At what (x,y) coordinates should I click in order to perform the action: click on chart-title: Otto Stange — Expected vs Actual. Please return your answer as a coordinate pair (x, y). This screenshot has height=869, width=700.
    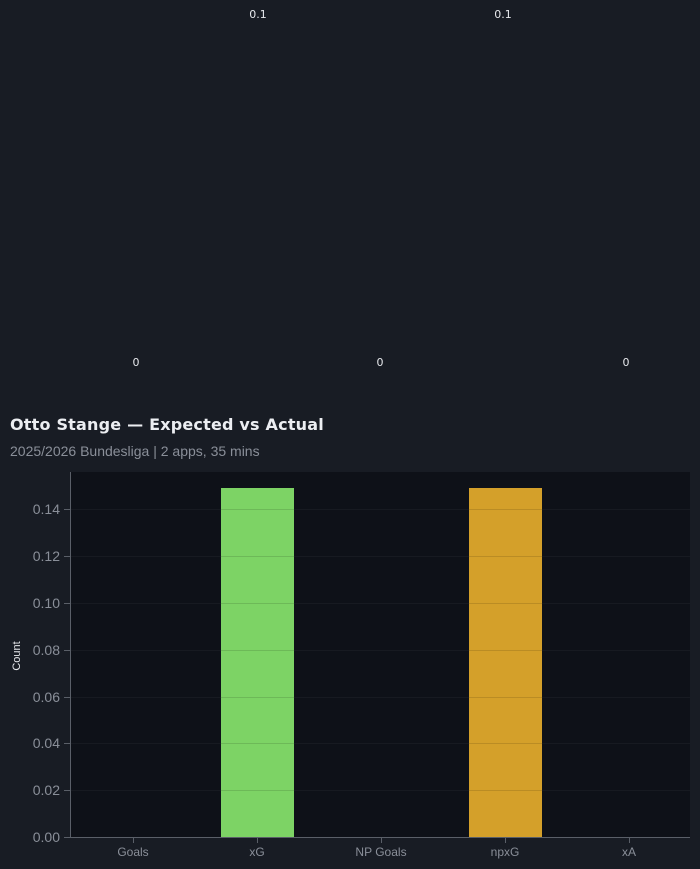
    Looking at the image, I should click on (167, 424).